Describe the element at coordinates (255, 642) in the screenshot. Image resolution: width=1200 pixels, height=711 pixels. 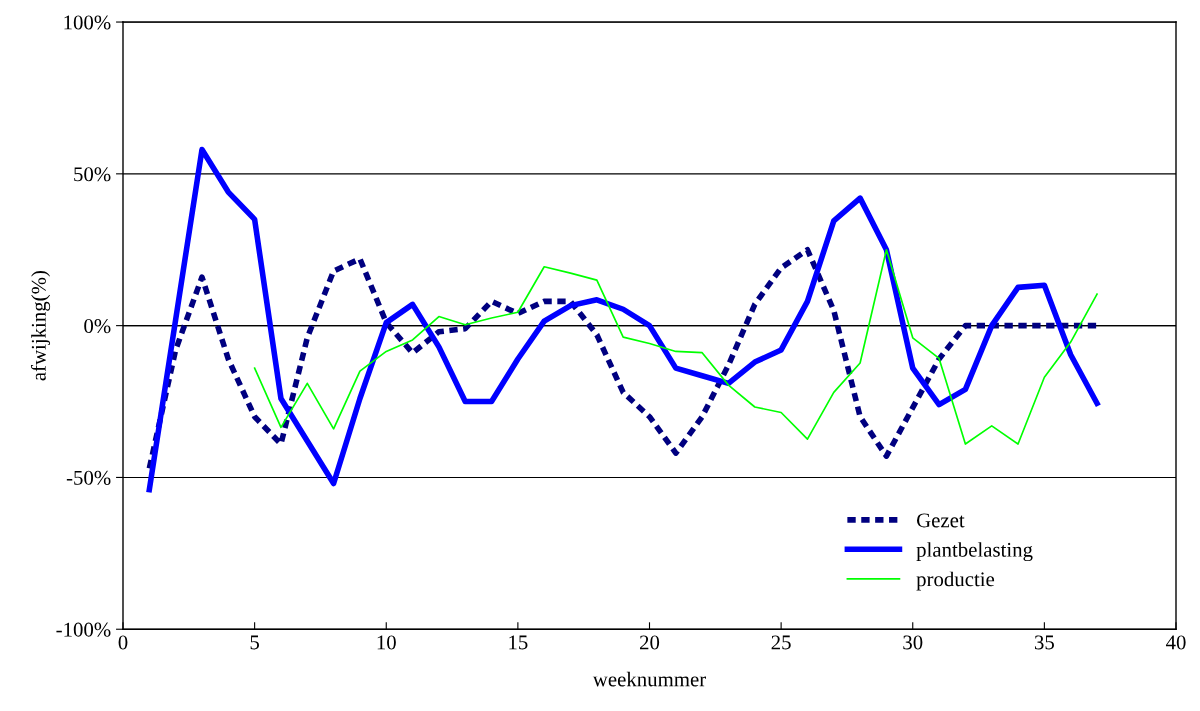
I see `x-tick-label: 5` at that location.